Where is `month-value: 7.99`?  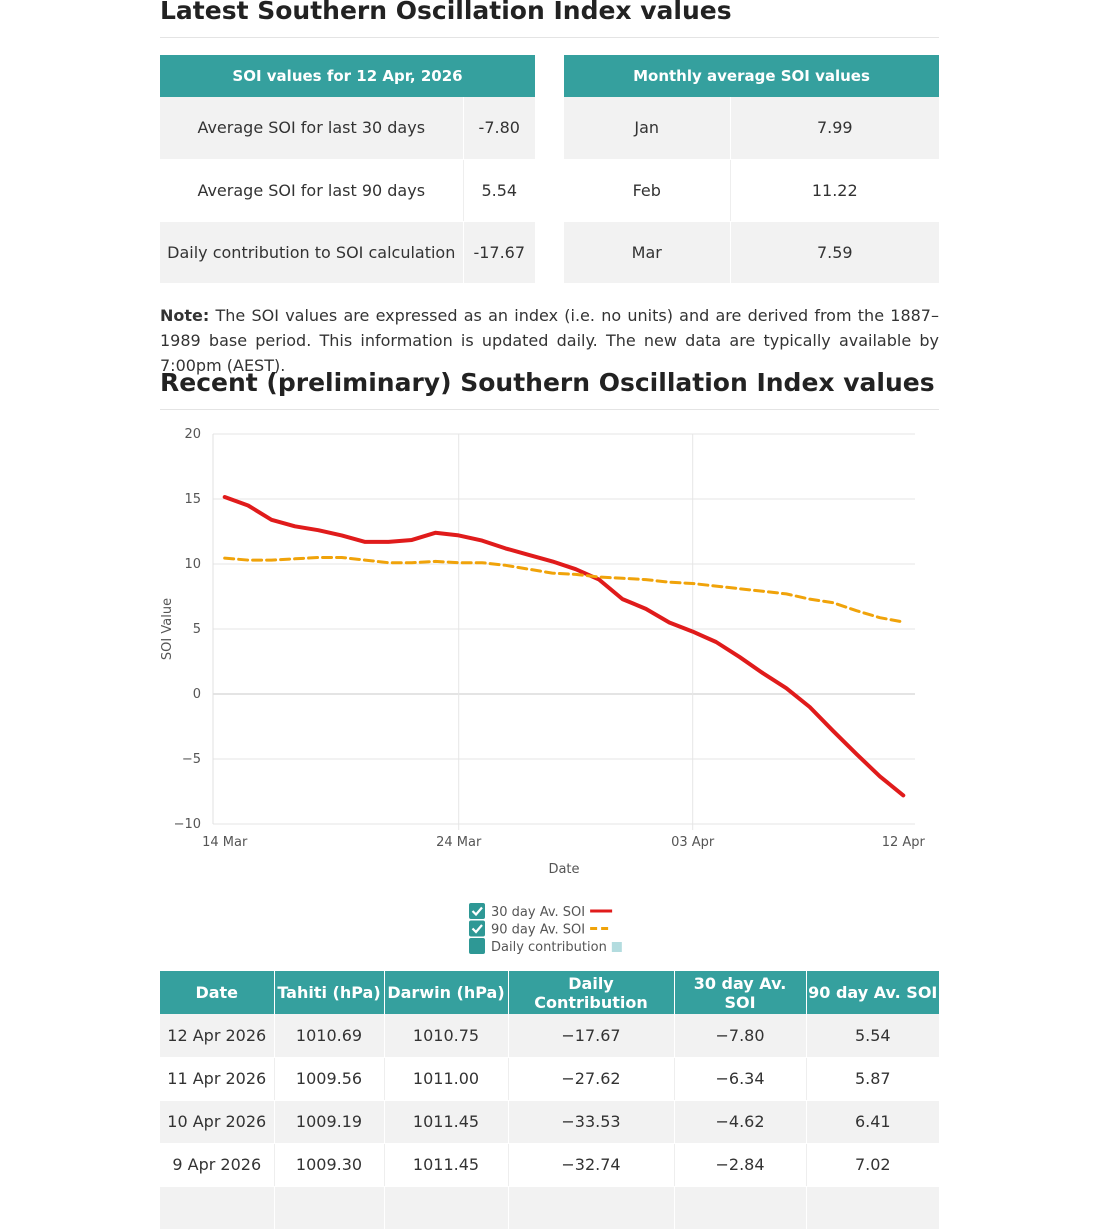
month-value: 7.99 is located at coordinates (834, 128).